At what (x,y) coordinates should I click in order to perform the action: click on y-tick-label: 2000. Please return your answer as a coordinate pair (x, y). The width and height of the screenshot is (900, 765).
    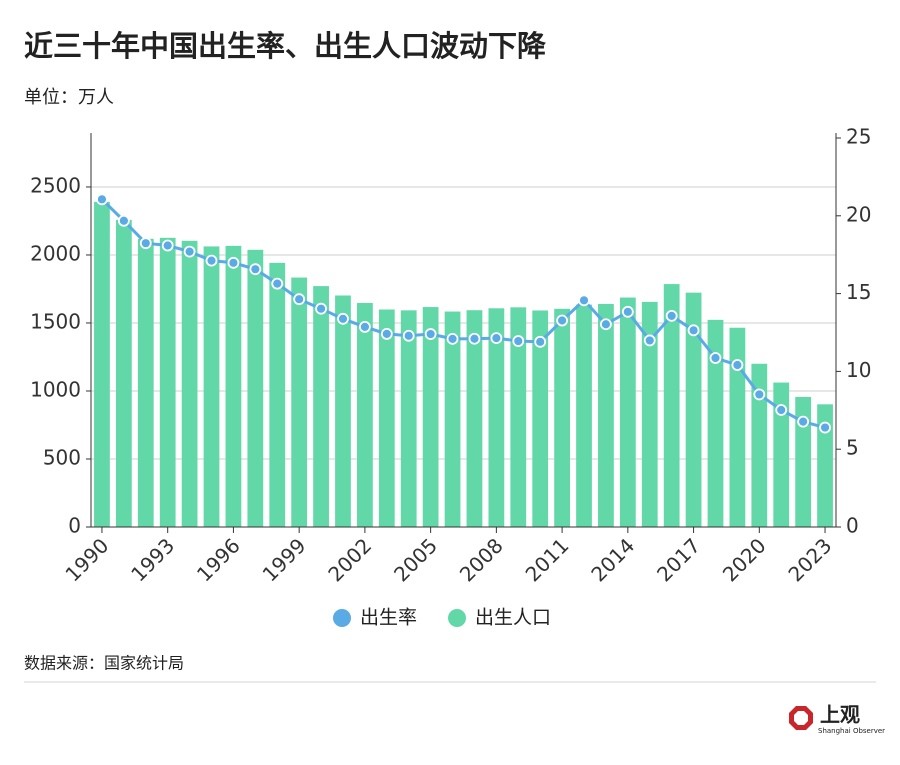
    Looking at the image, I should click on (55, 253).